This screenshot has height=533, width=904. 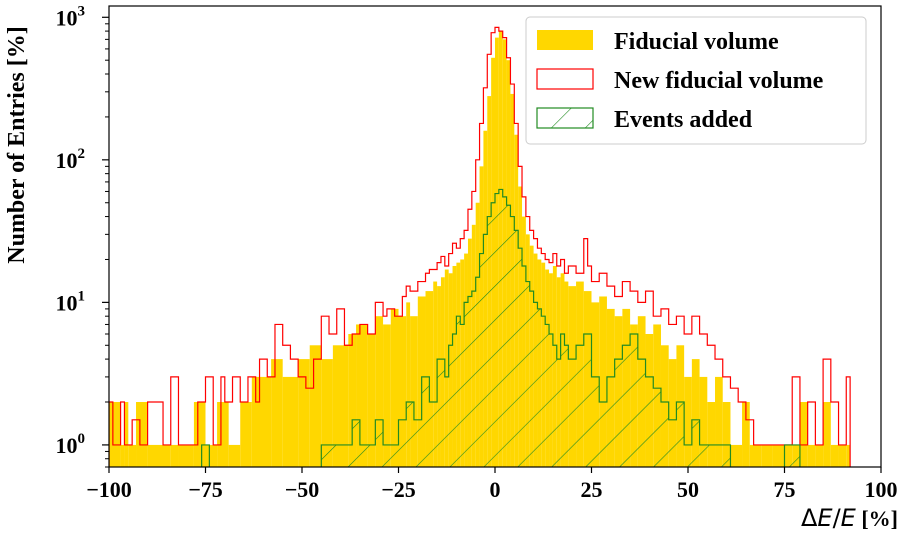 What do you see at coordinates (837, 518) in the screenshot?
I see `x-axis-label-slash: /` at bounding box center [837, 518].